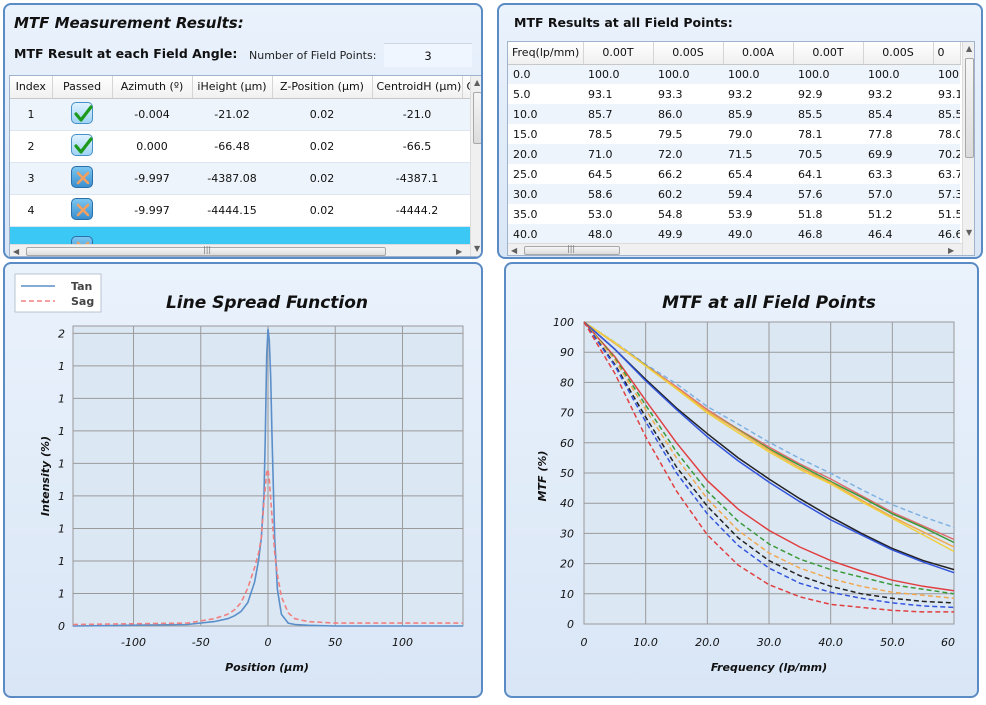 The width and height of the screenshot is (986, 705). I want to click on y-tick-label: 100, so click(563, 322).